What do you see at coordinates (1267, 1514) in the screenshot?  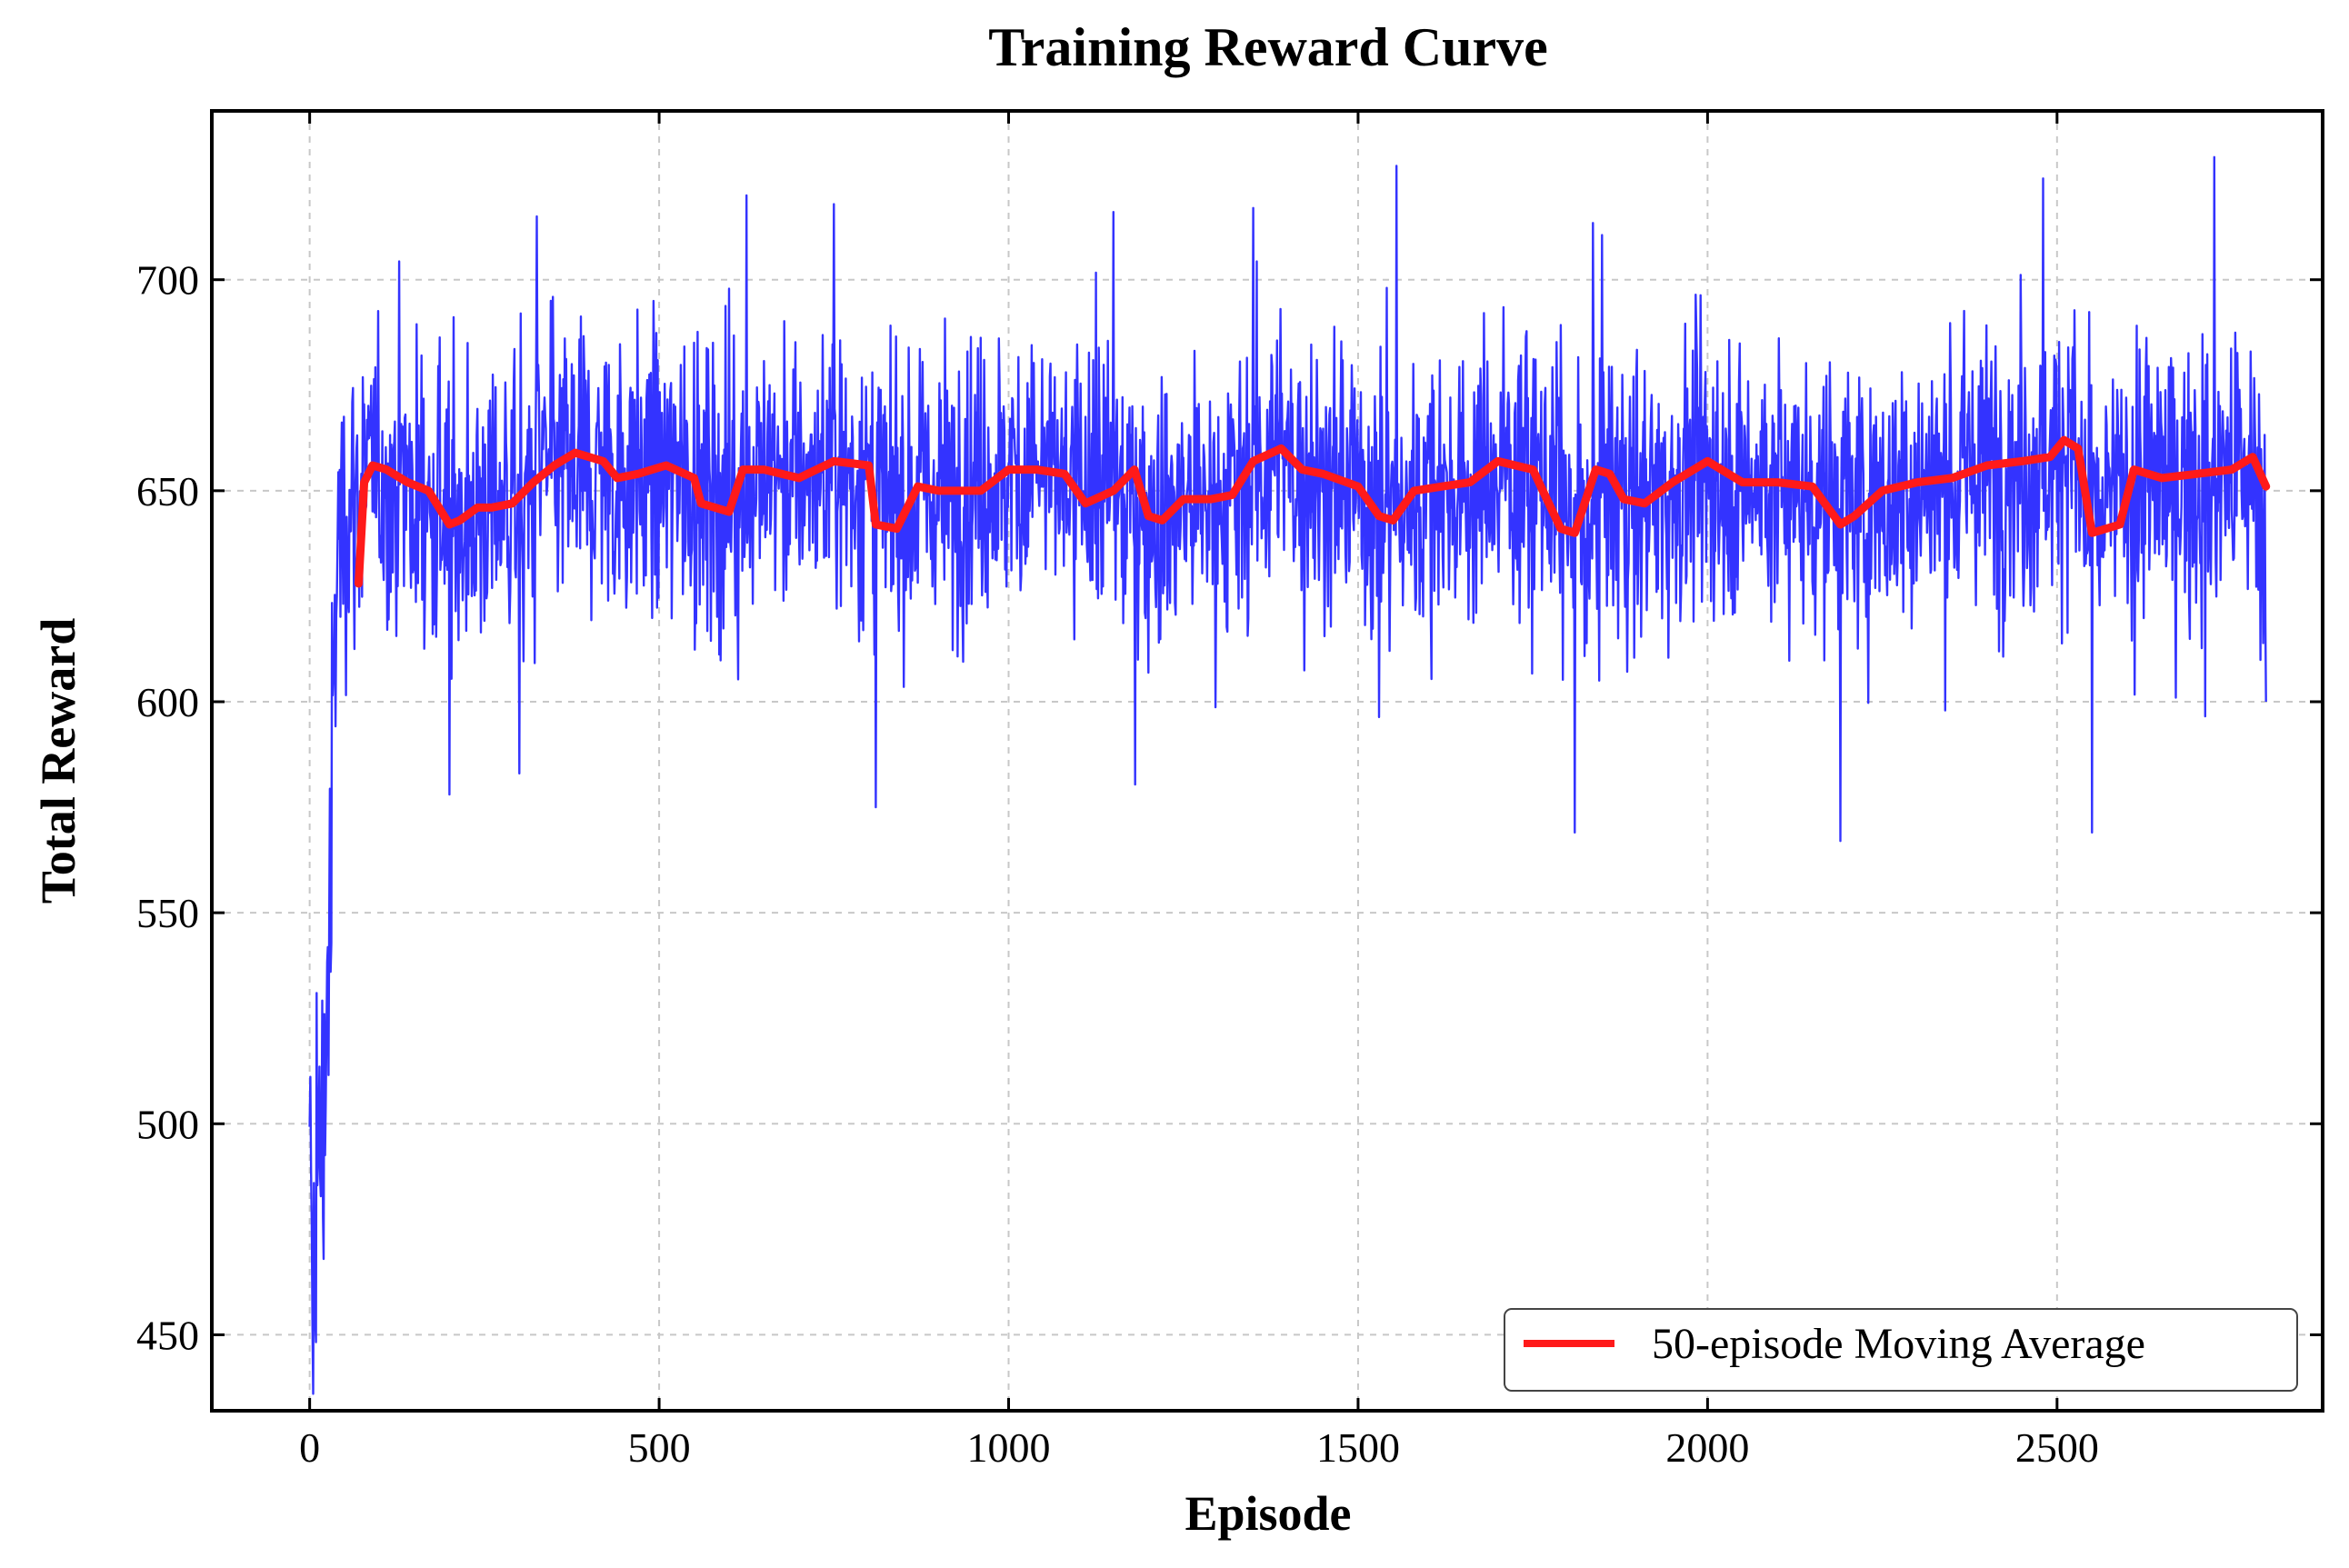 I see `x-axis-label: Episode` at bounding box center [1267, 1514].